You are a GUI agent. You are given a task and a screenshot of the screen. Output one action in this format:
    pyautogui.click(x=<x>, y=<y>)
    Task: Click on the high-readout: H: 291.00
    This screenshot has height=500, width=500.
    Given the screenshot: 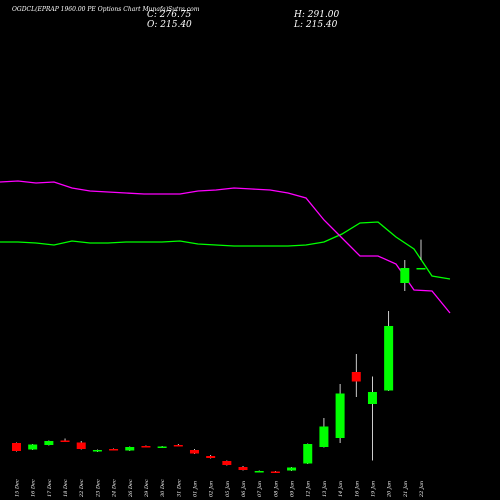 What is the action you would take?
    pyautogui.click(x=316, y=15)
    